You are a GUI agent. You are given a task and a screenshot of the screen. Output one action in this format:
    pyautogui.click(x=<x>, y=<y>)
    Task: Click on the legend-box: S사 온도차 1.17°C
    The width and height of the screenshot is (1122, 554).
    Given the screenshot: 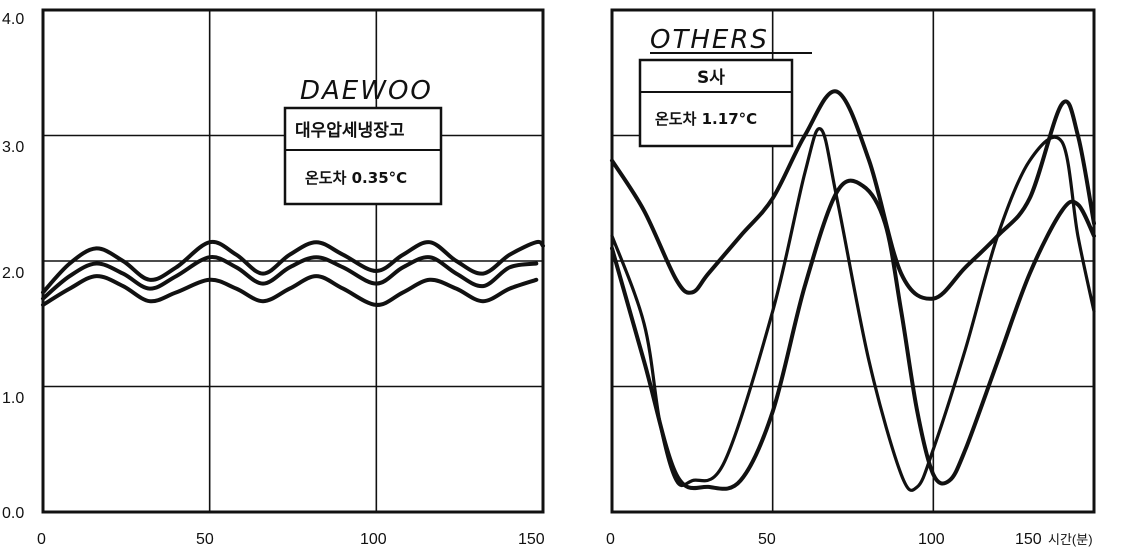 What is the action you would take?
    pyautogui.click(x=716, y=103)
    